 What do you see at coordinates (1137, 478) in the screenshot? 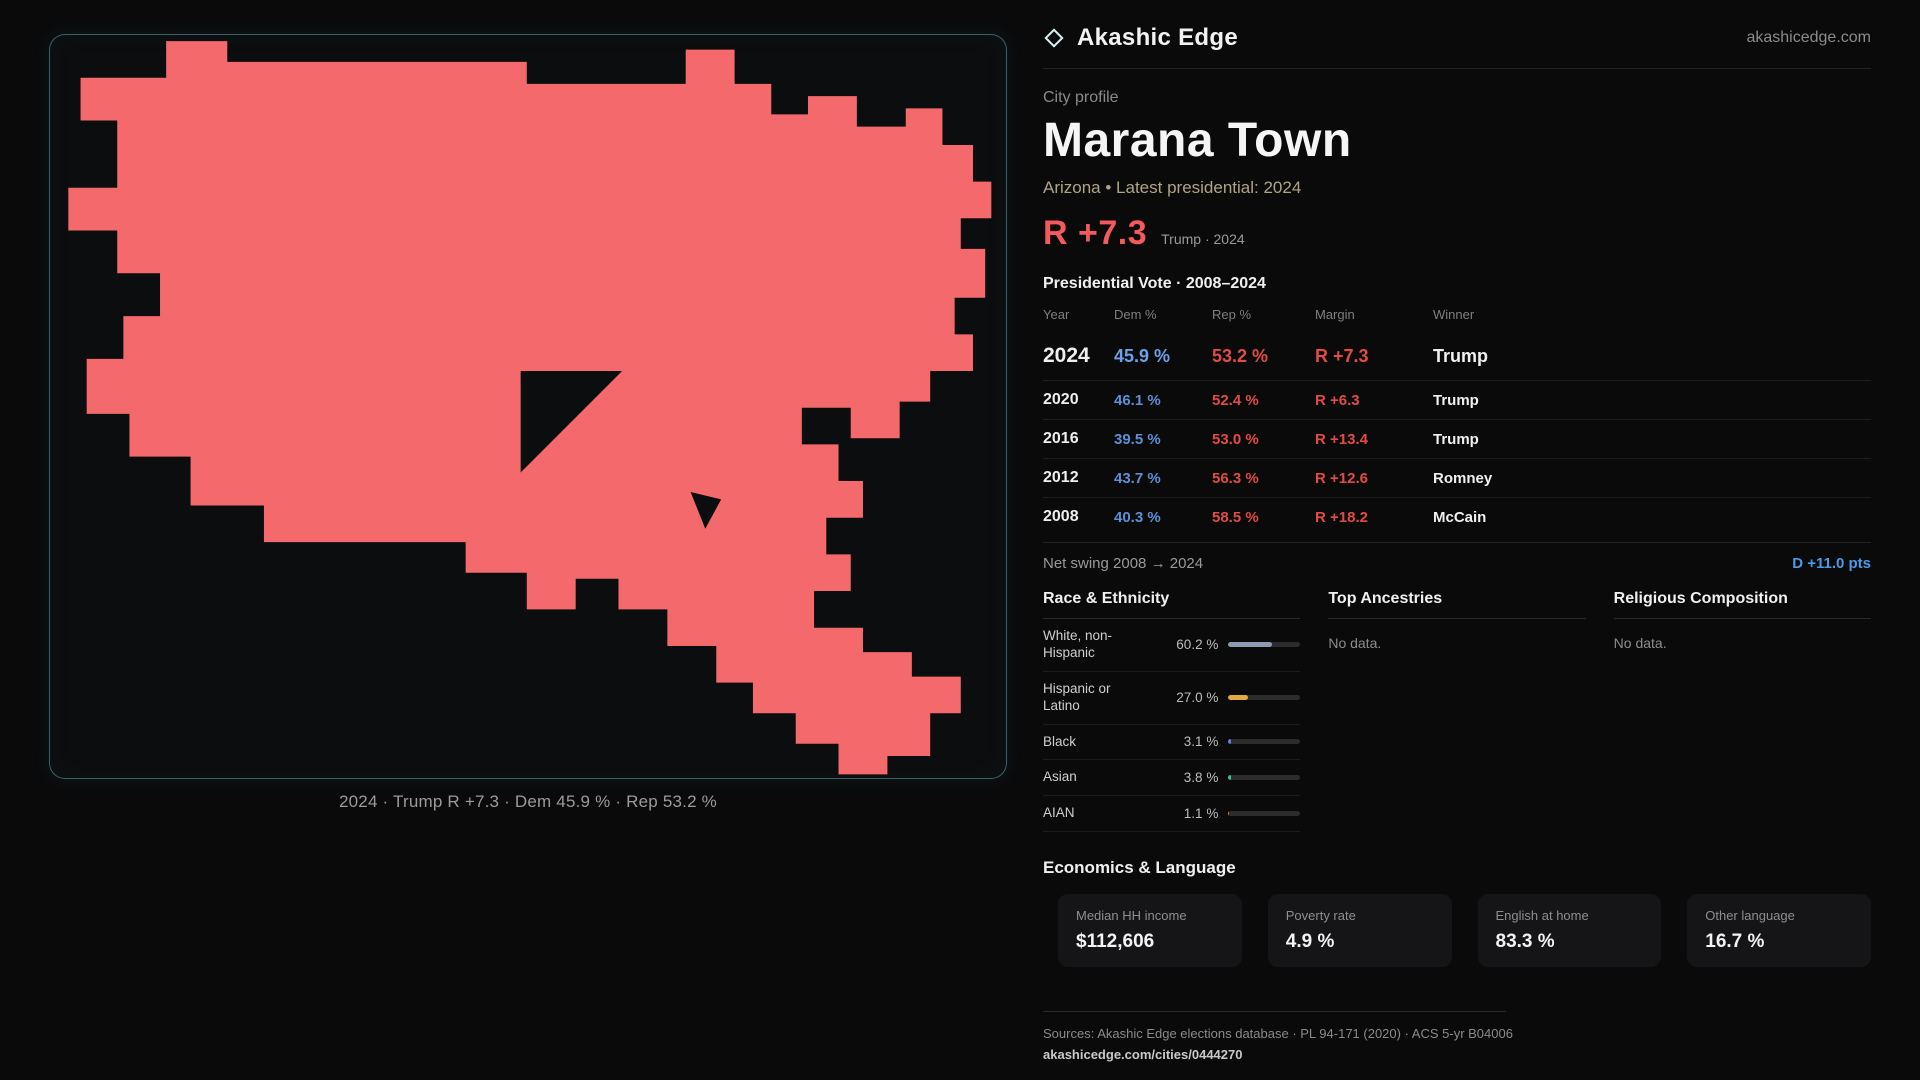
I see `cell-dem: 43.7 %` at bounding box center [1137, 478].